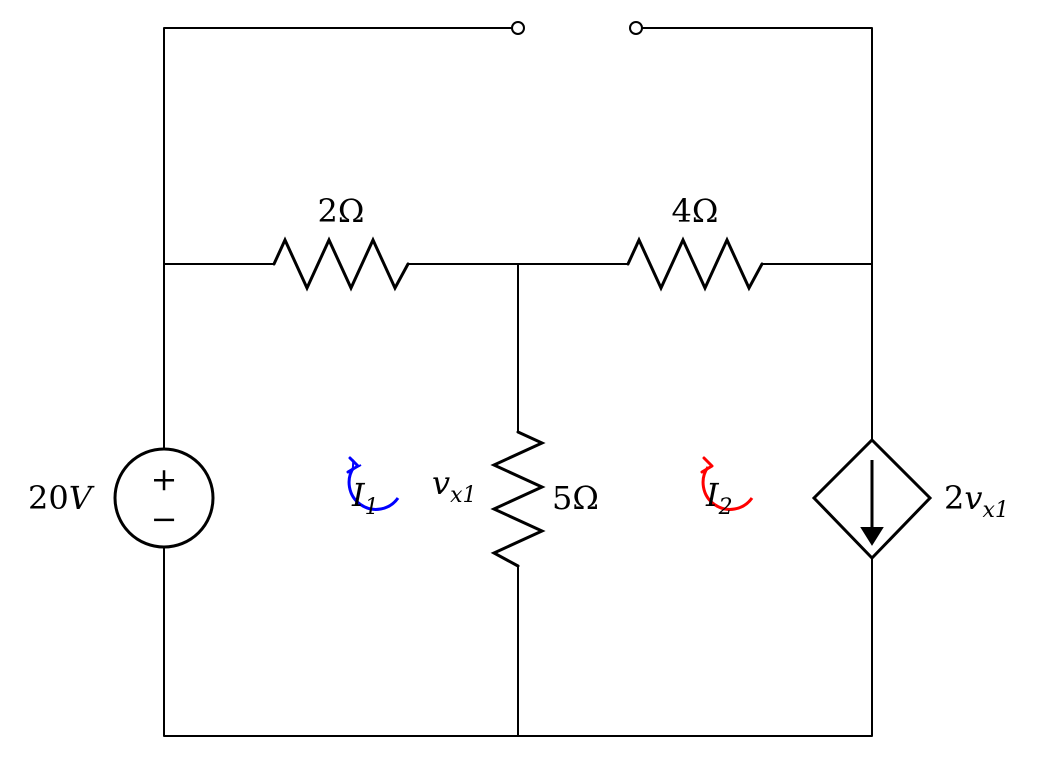 This screenshot has width=1048, height=758. I want to click on label-2-ohm: 2Ω, so click(341, 211).